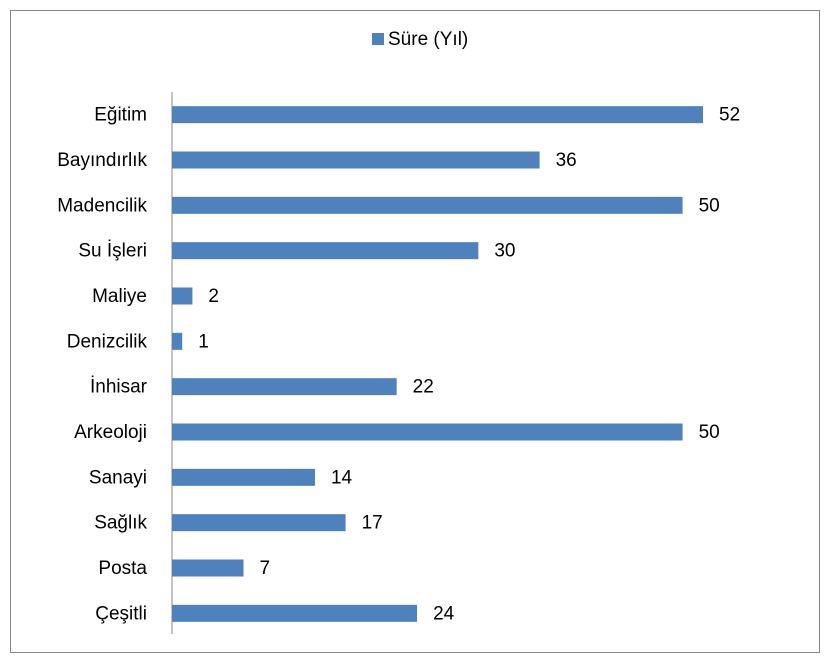  Describe the element at coordinates (120, 523) in the screenshot. I see `category-label: Sağlık` at that location.